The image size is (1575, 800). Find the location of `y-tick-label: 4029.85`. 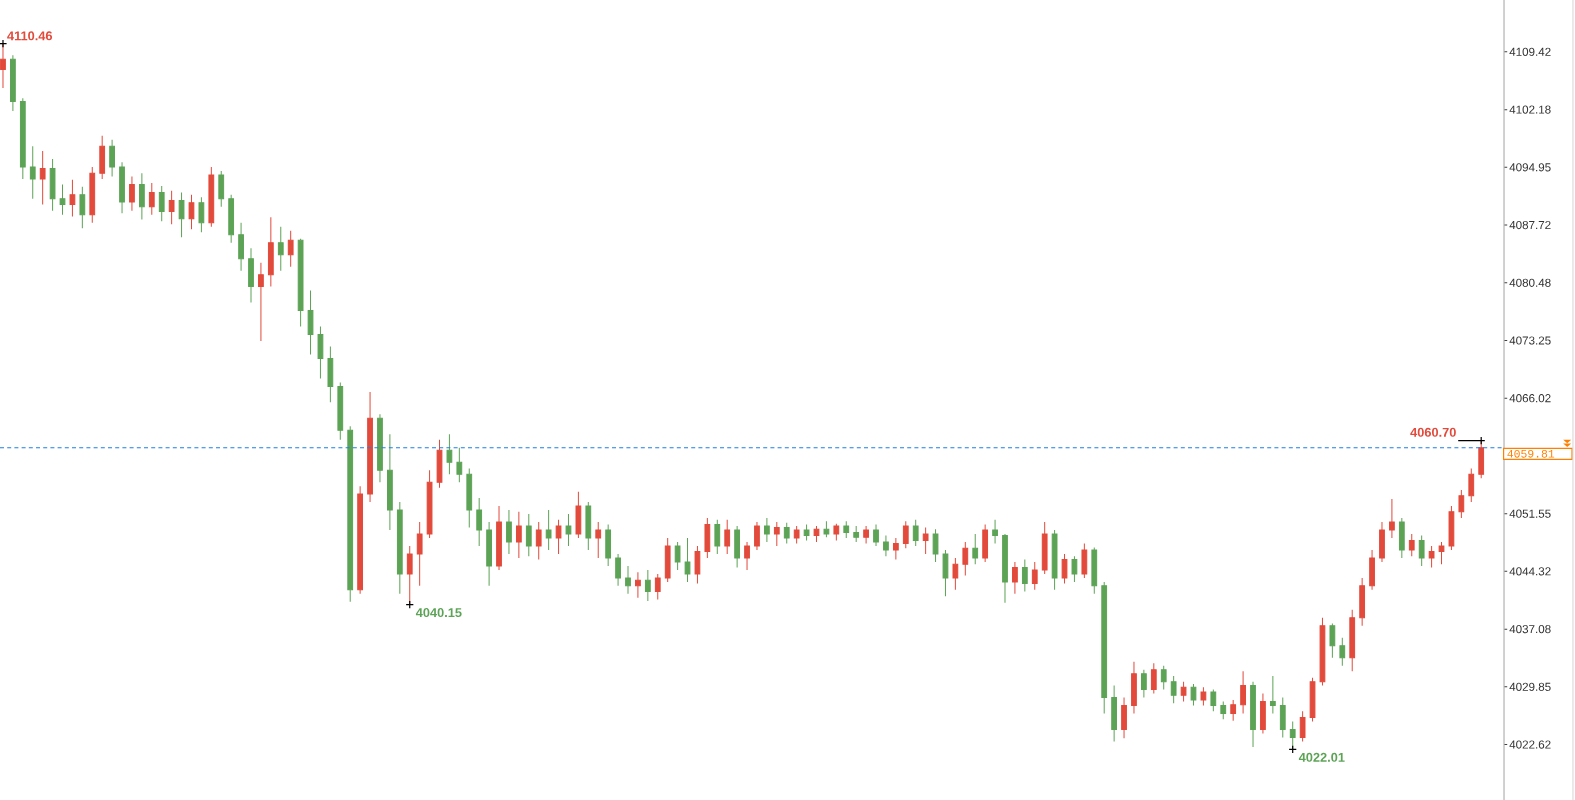

y-tick-label: 4029.85 is located at coordinates (1530, 686).